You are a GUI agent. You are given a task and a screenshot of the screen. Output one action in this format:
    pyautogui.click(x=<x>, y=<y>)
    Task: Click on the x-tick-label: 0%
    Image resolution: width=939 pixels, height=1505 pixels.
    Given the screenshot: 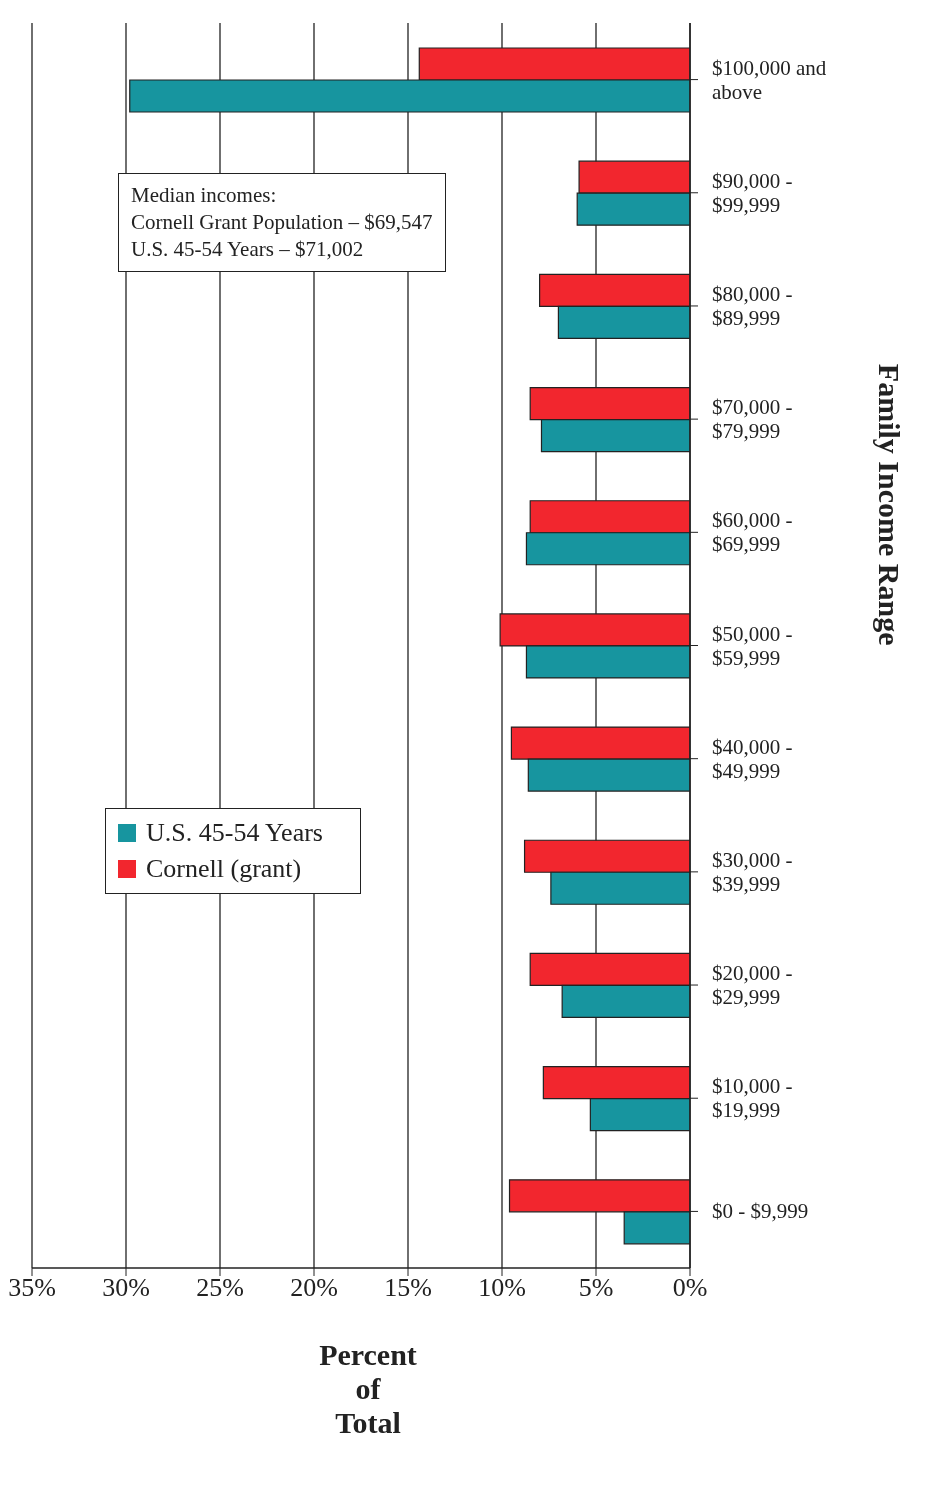 What is the action you would take?
    pyautogui.click(x=690, y=1288)
    